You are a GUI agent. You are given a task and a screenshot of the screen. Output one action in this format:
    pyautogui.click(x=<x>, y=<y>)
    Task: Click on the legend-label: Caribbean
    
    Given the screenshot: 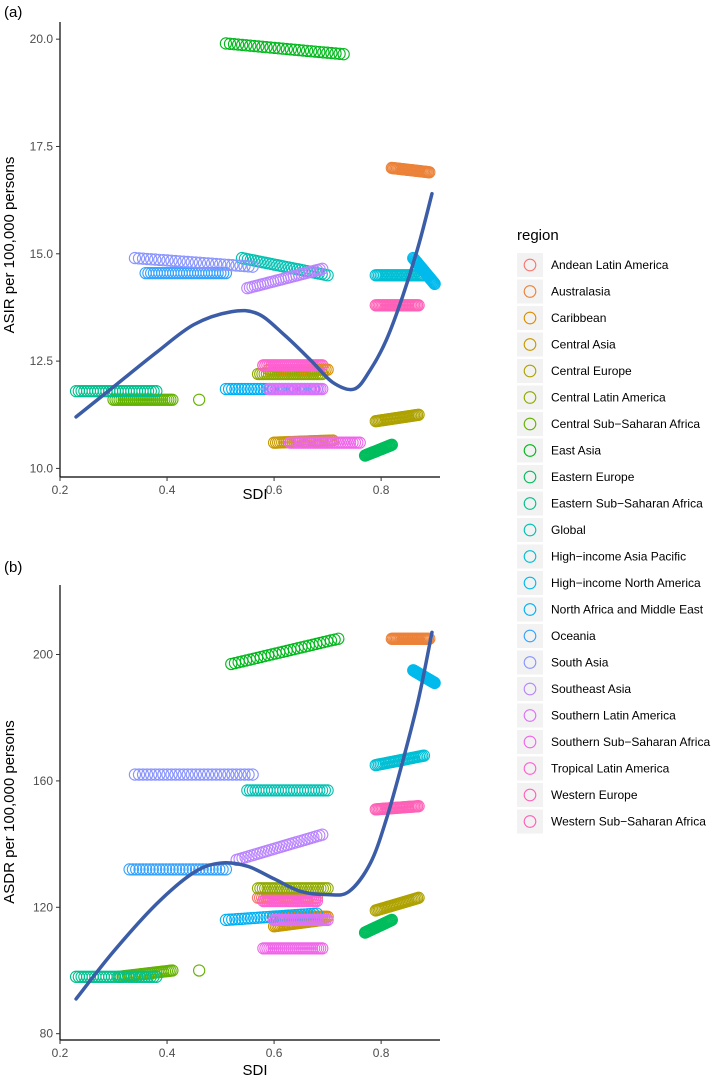 What is the action you would take?
    pyautogui.click(x=578, y=318)
    